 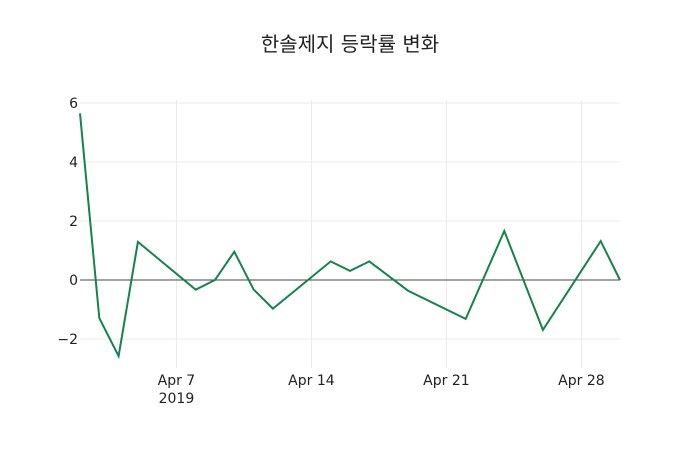 I want to click on x-tick-year: 2019, so click(x=177, y=399).